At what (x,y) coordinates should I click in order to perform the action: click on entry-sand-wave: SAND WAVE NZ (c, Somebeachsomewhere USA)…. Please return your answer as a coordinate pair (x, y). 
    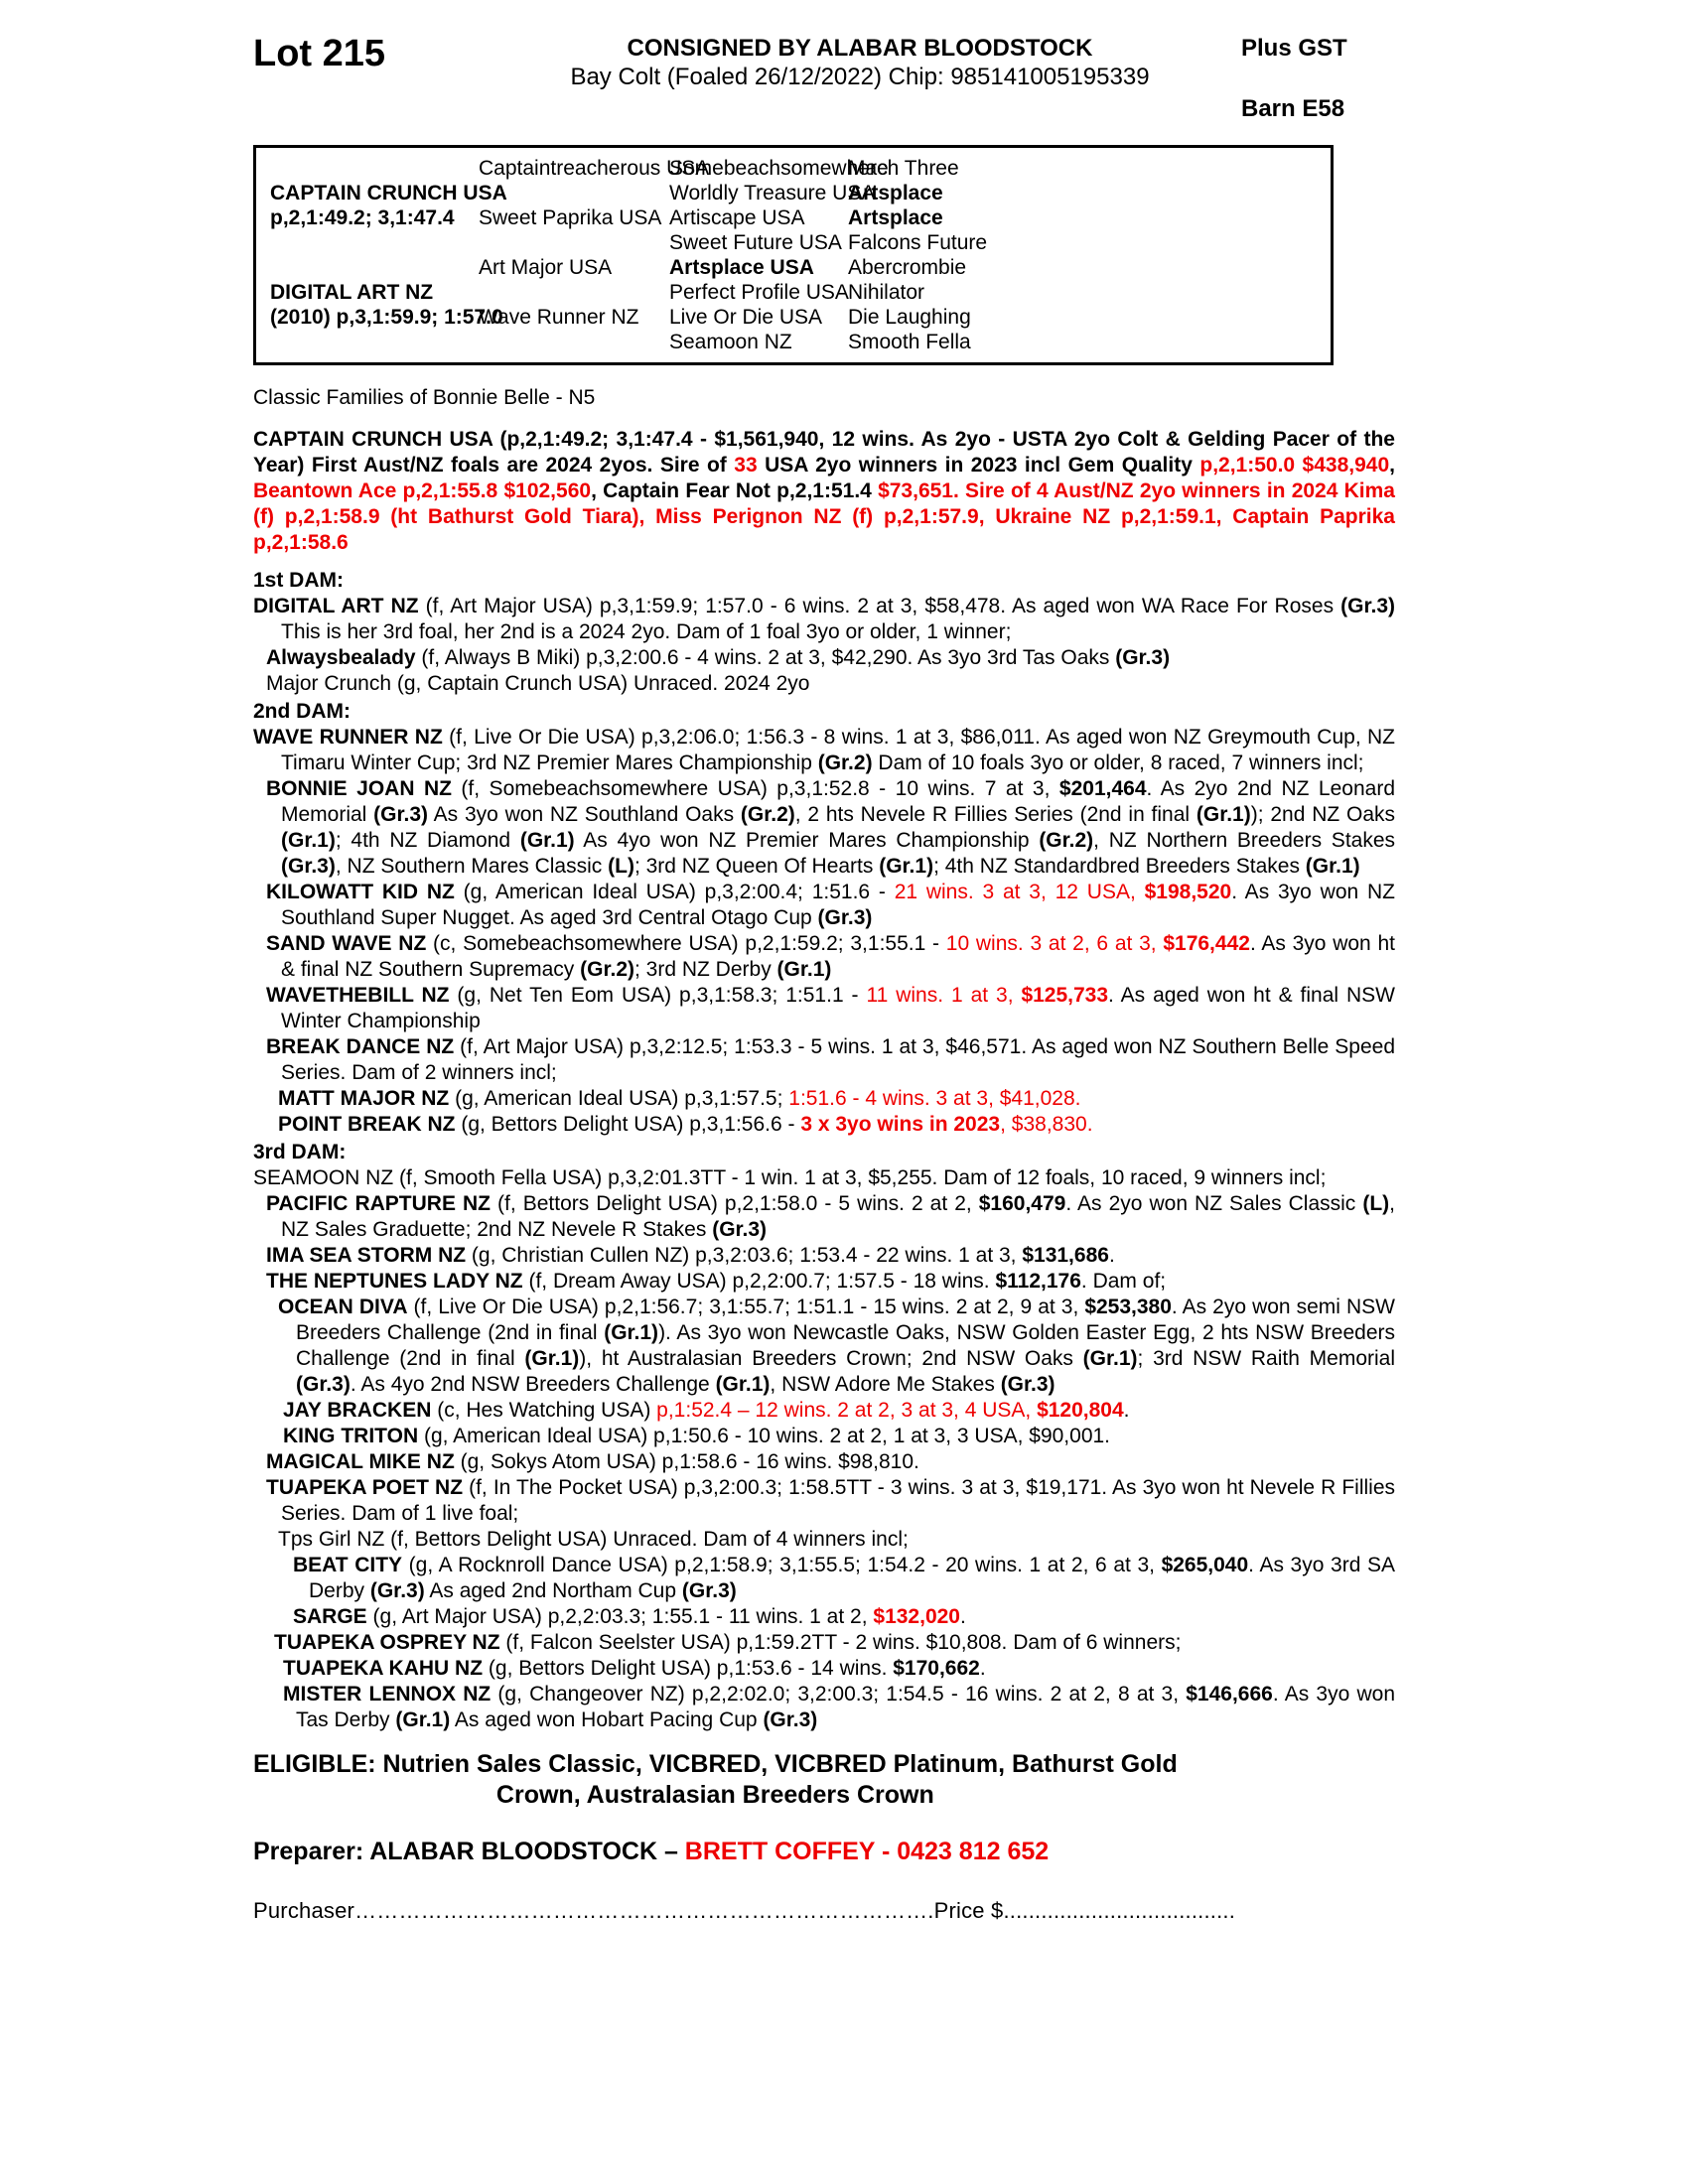
    Looking at the image, I should click on (830, 956).